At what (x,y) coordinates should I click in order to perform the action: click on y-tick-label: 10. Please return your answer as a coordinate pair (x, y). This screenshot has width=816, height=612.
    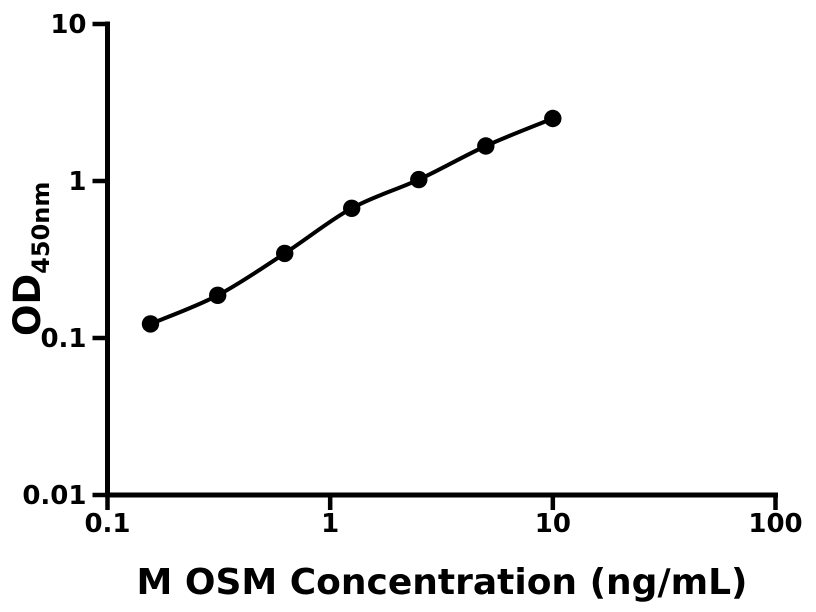
    Looking at the image, I should click on (68, 25).